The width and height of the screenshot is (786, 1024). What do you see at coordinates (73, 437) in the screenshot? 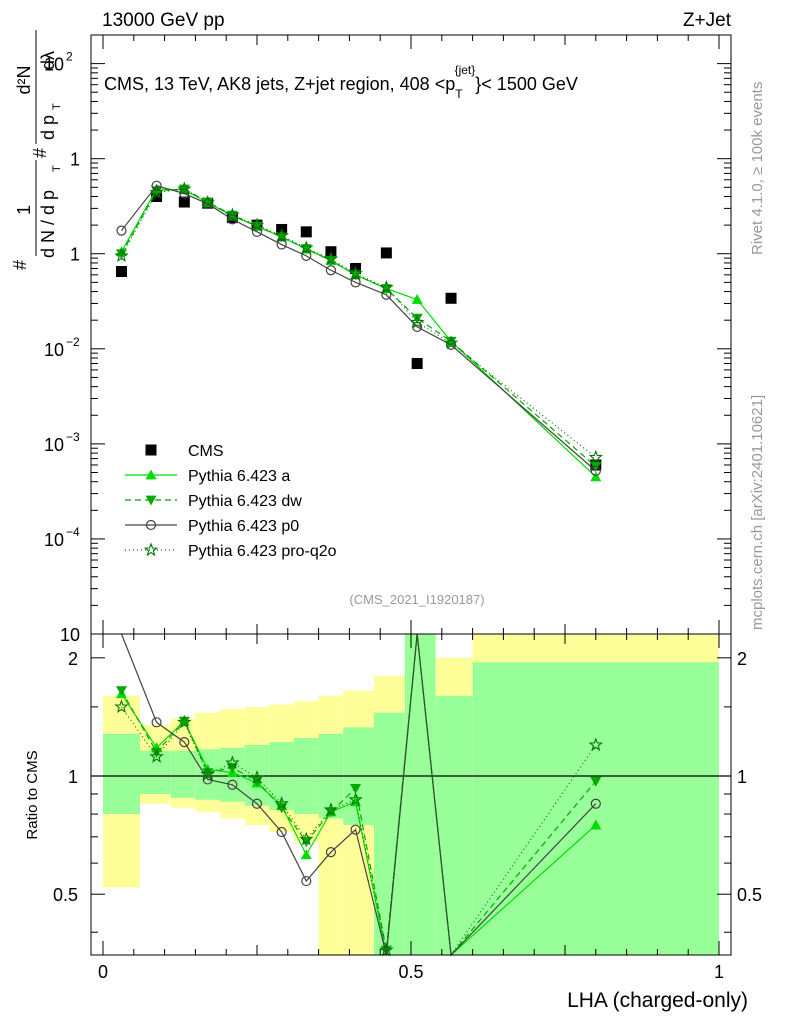
I see `y-tick-exponent: −3` at bounding box center [73, 437].